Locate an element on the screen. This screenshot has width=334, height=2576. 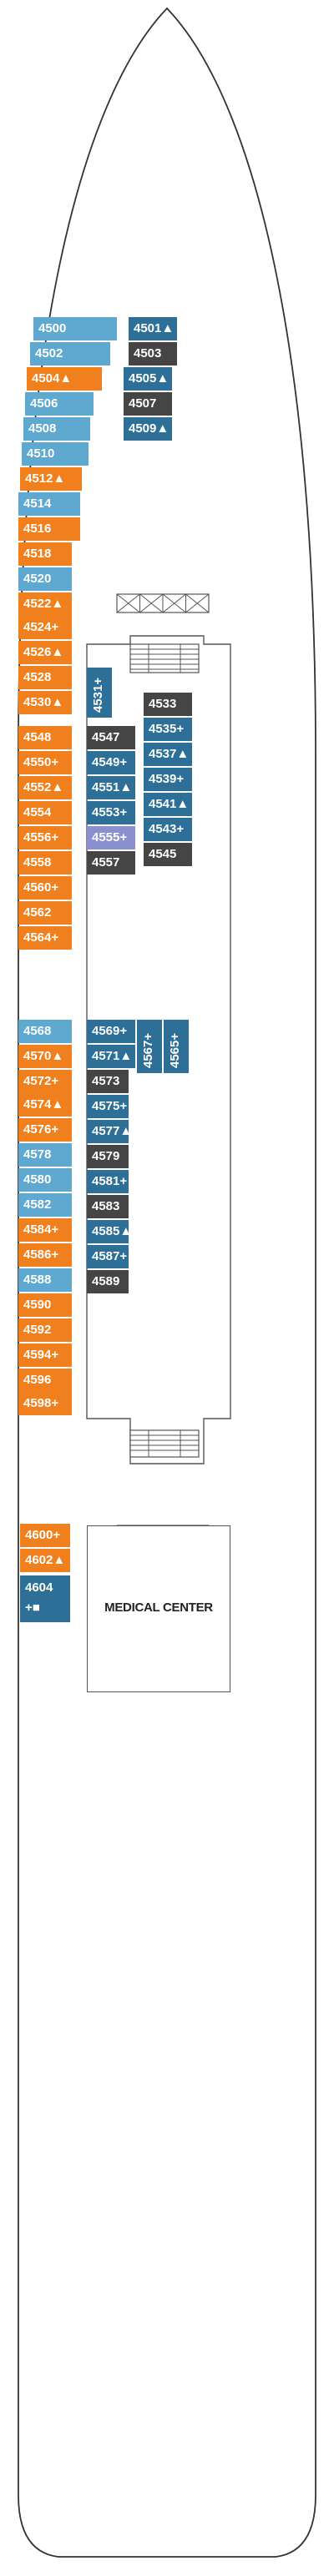
cabin-4552: 4552▲ is located at coordinates (45, 788).